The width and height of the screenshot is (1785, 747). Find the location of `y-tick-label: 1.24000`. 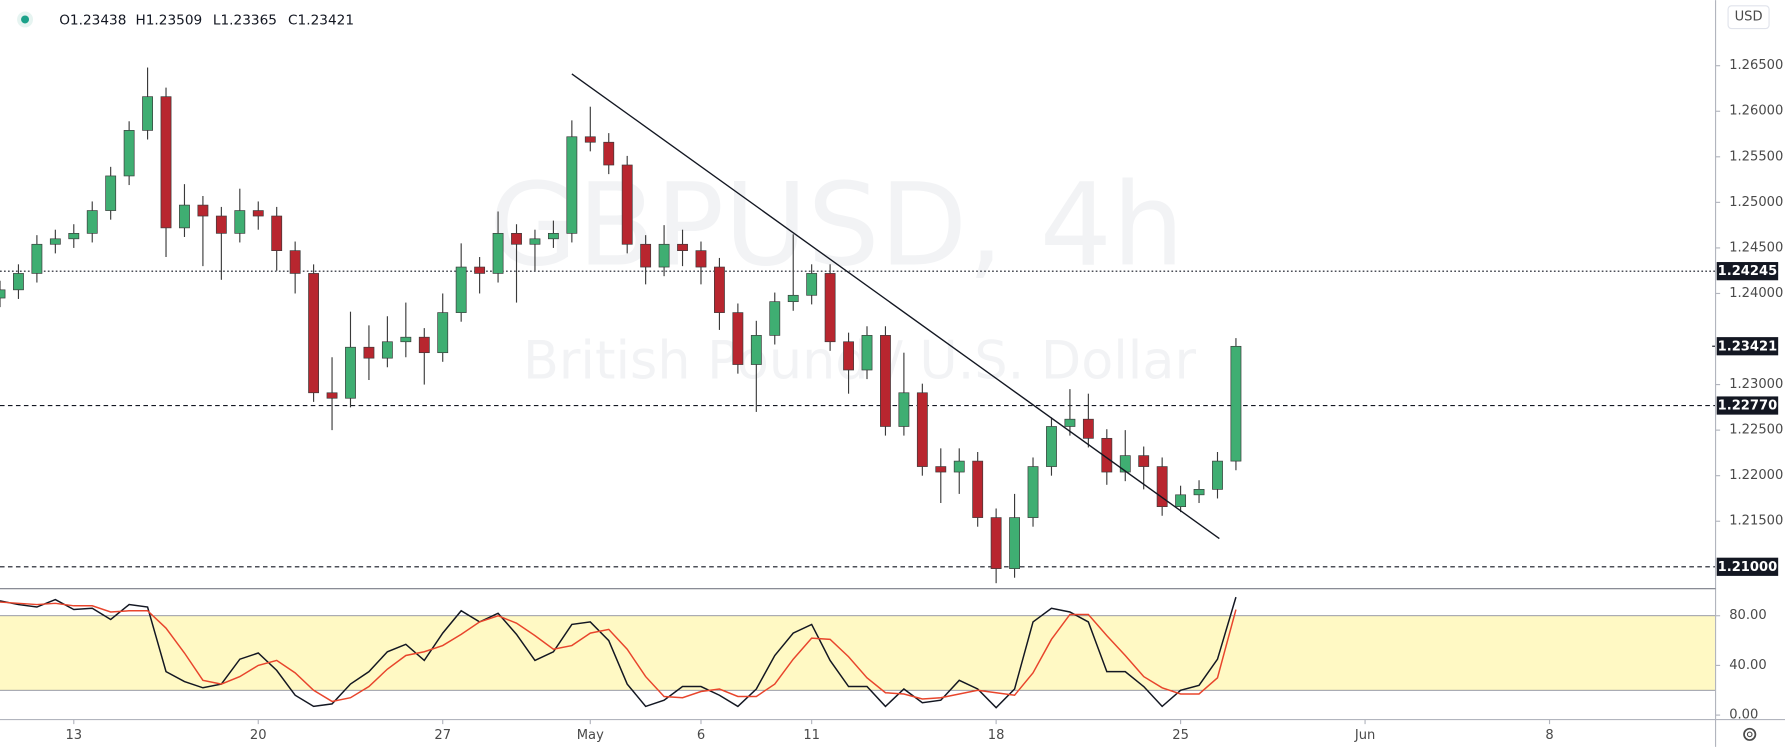

y-tick-label: 1.24000 is located at coordinates (1756, 293).